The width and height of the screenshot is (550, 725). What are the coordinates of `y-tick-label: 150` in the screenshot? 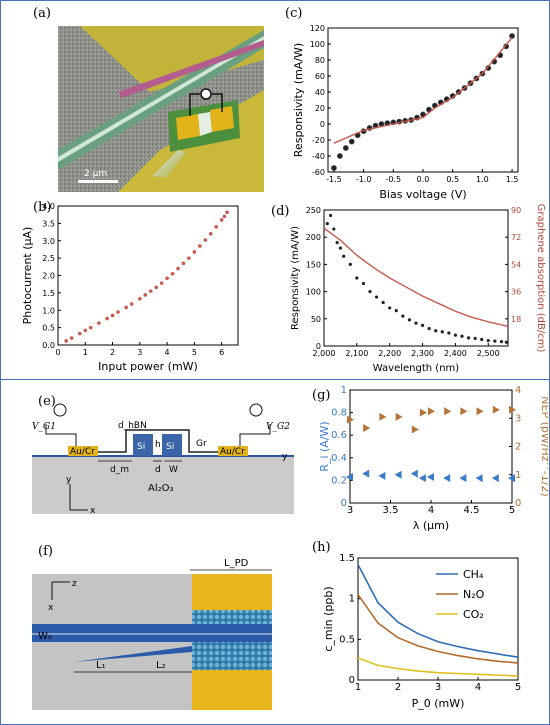 It's located at (313, 264).